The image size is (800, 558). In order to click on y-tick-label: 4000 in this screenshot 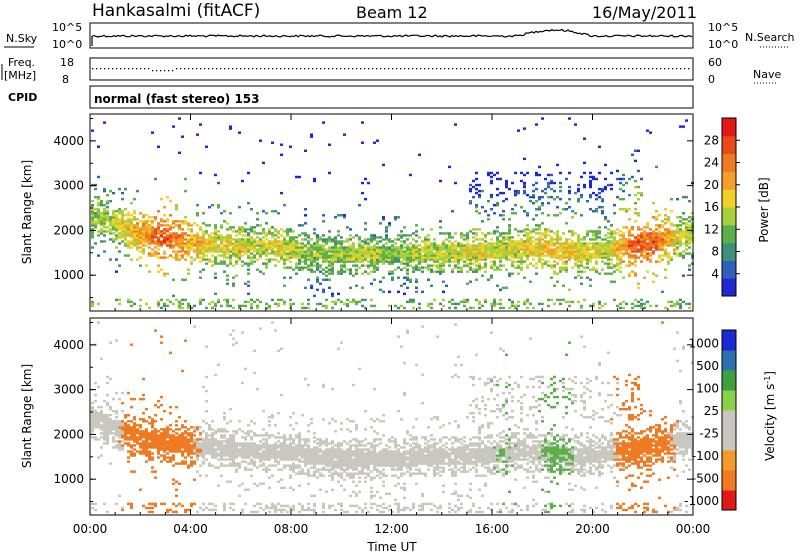, I will do `click(68, 141)`.